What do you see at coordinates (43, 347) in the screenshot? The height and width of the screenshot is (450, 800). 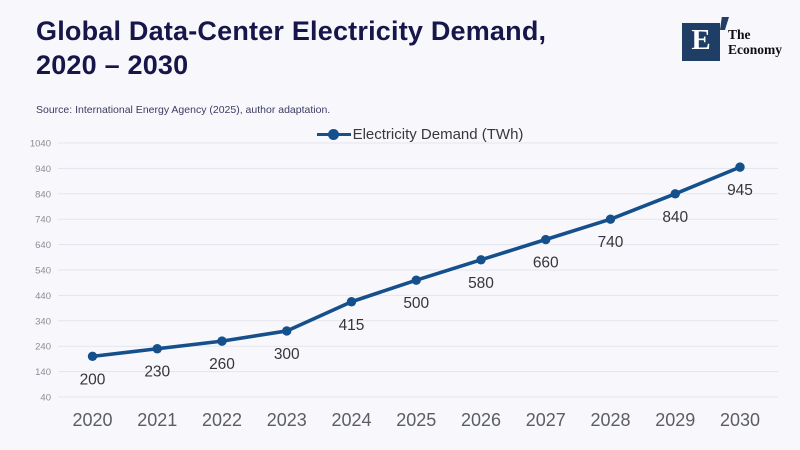 I see `y-tick-label: 240` at bounding box center [43, 347].